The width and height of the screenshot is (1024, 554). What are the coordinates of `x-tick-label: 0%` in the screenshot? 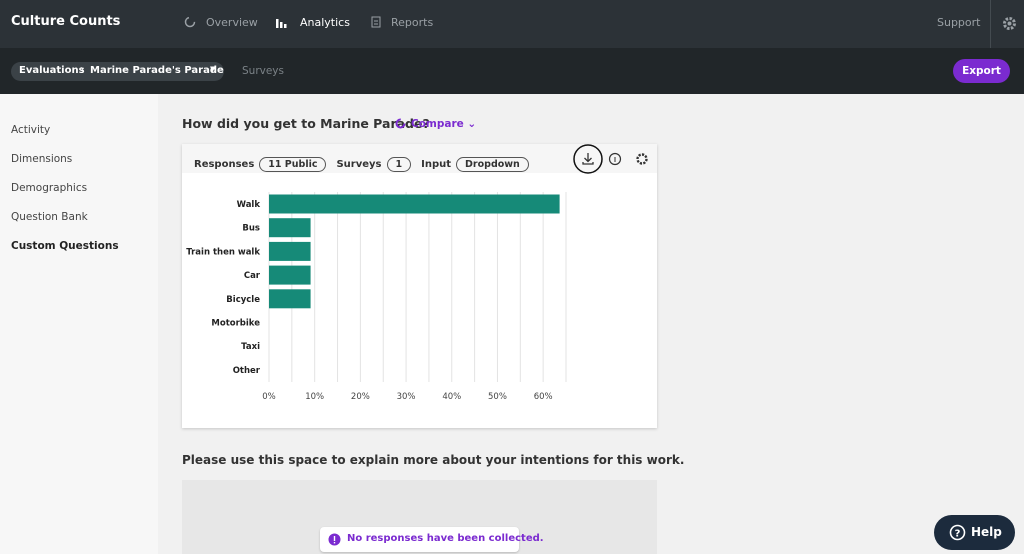 It's located at (269, 397).